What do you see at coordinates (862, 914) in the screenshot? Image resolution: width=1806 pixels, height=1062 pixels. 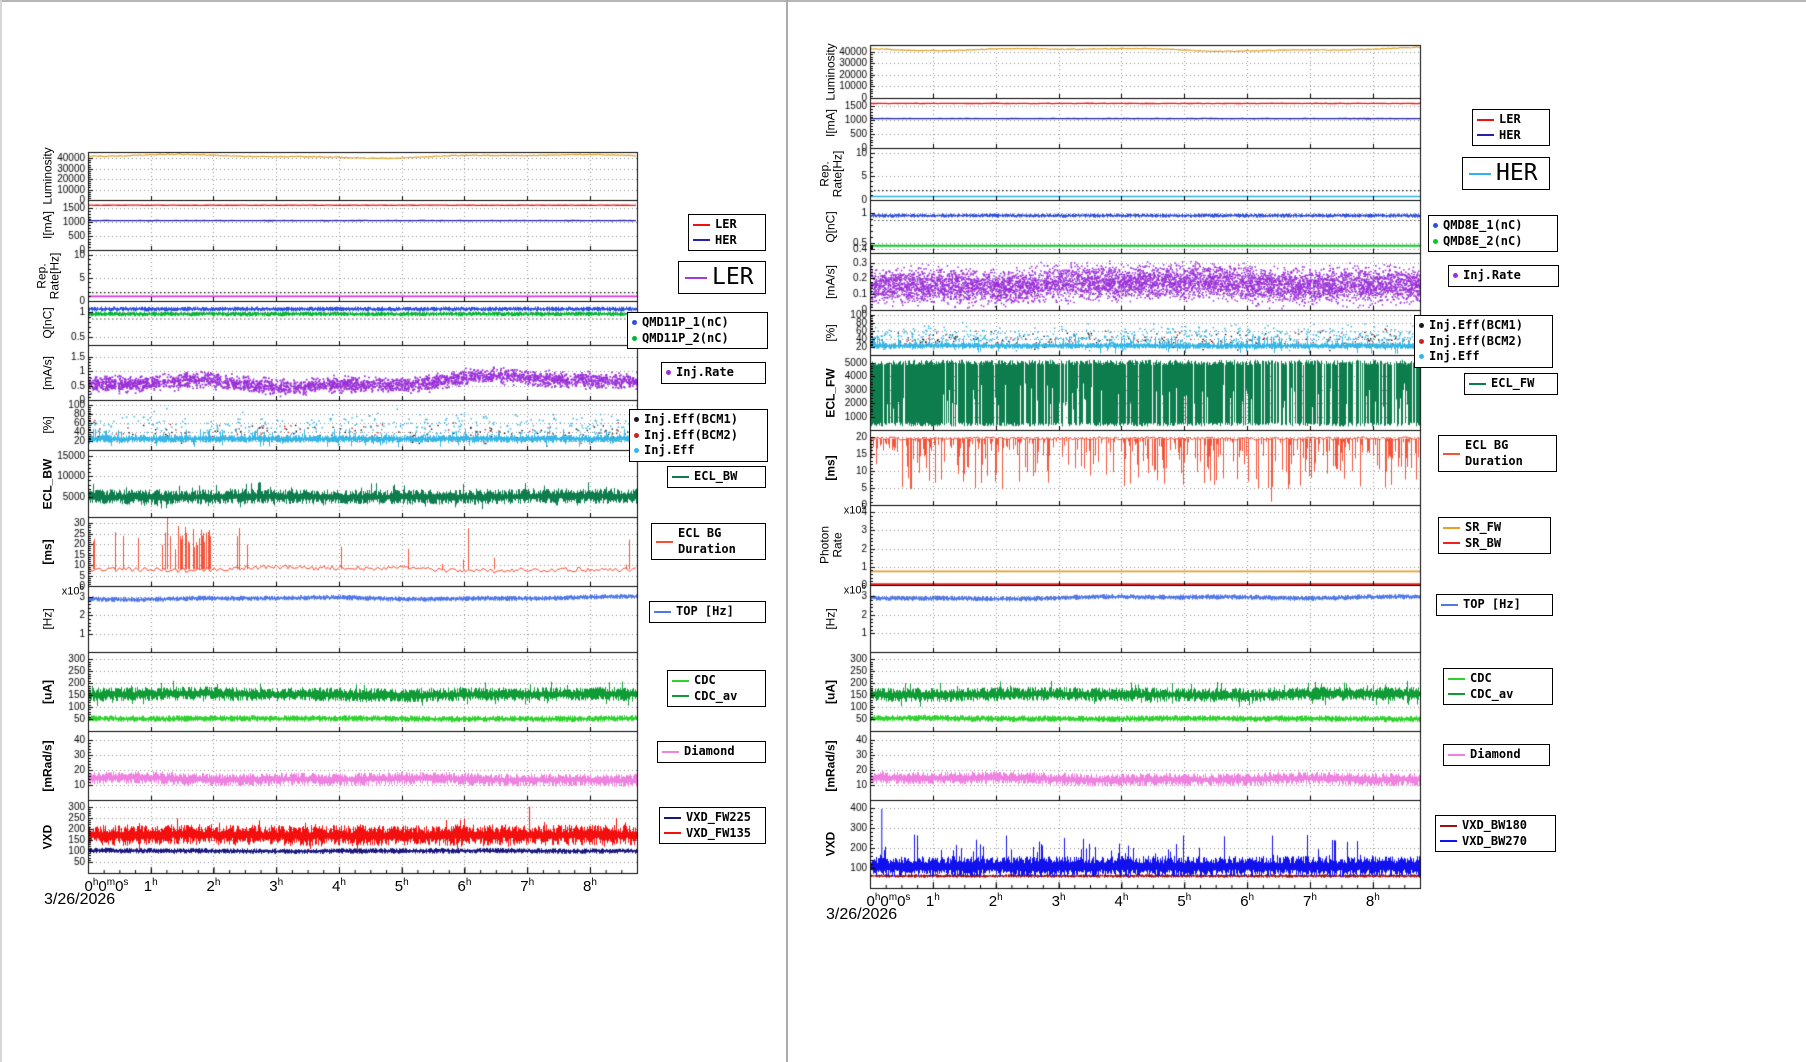 I see `date-label-right: 3/26/2026` at bounding box center [862, 914].